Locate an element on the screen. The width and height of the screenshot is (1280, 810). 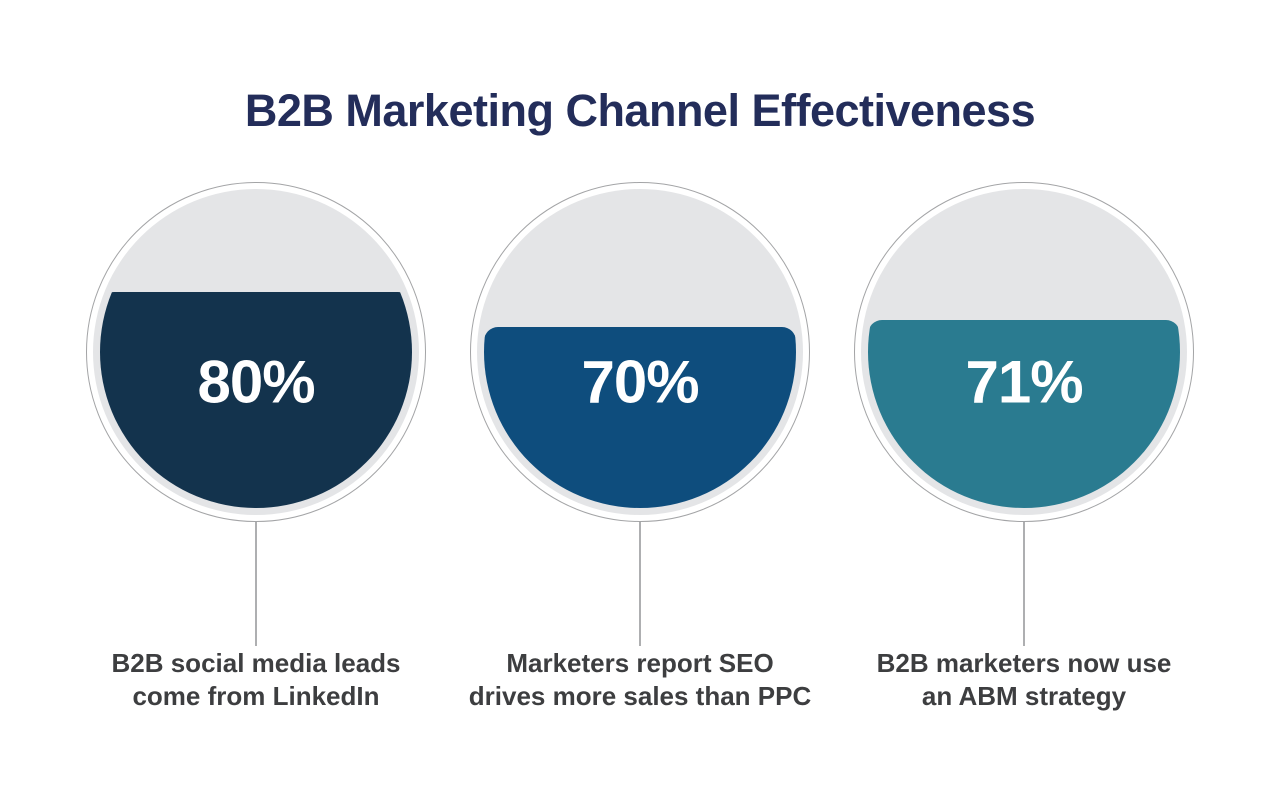
gauge-caption: B2B marketers now use an ABM strategy is located at coordinates (1024, 681).